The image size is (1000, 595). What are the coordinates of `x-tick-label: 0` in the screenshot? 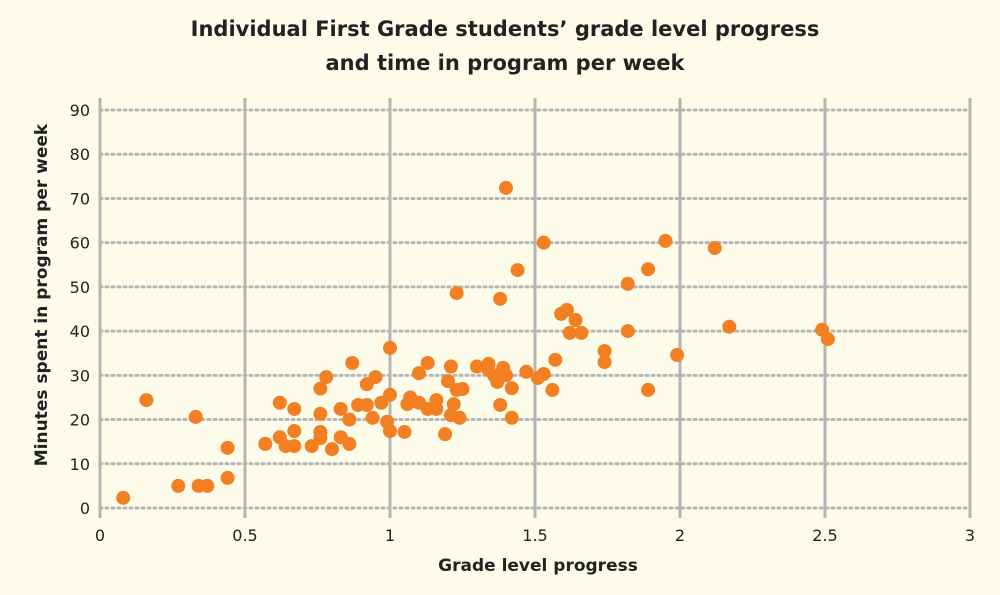 It's located at (100, 535).